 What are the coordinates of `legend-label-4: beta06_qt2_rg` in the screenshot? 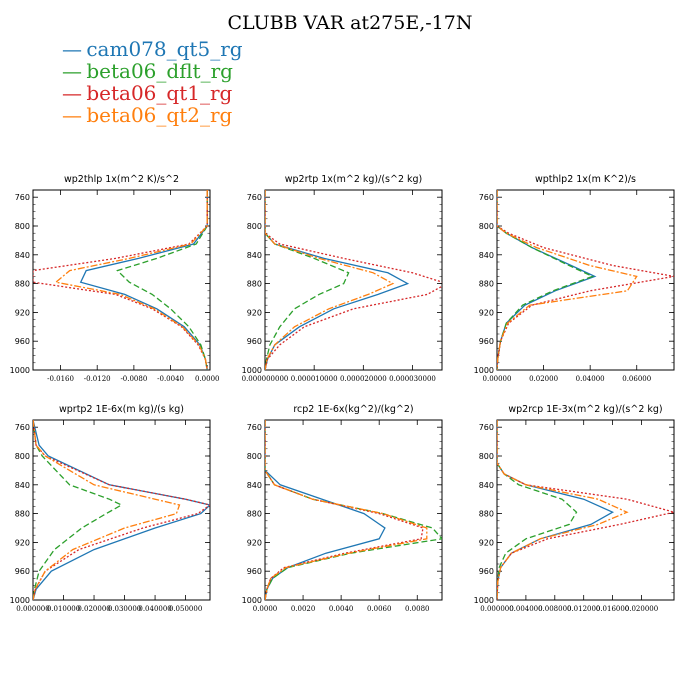 It's located at (159, 115).